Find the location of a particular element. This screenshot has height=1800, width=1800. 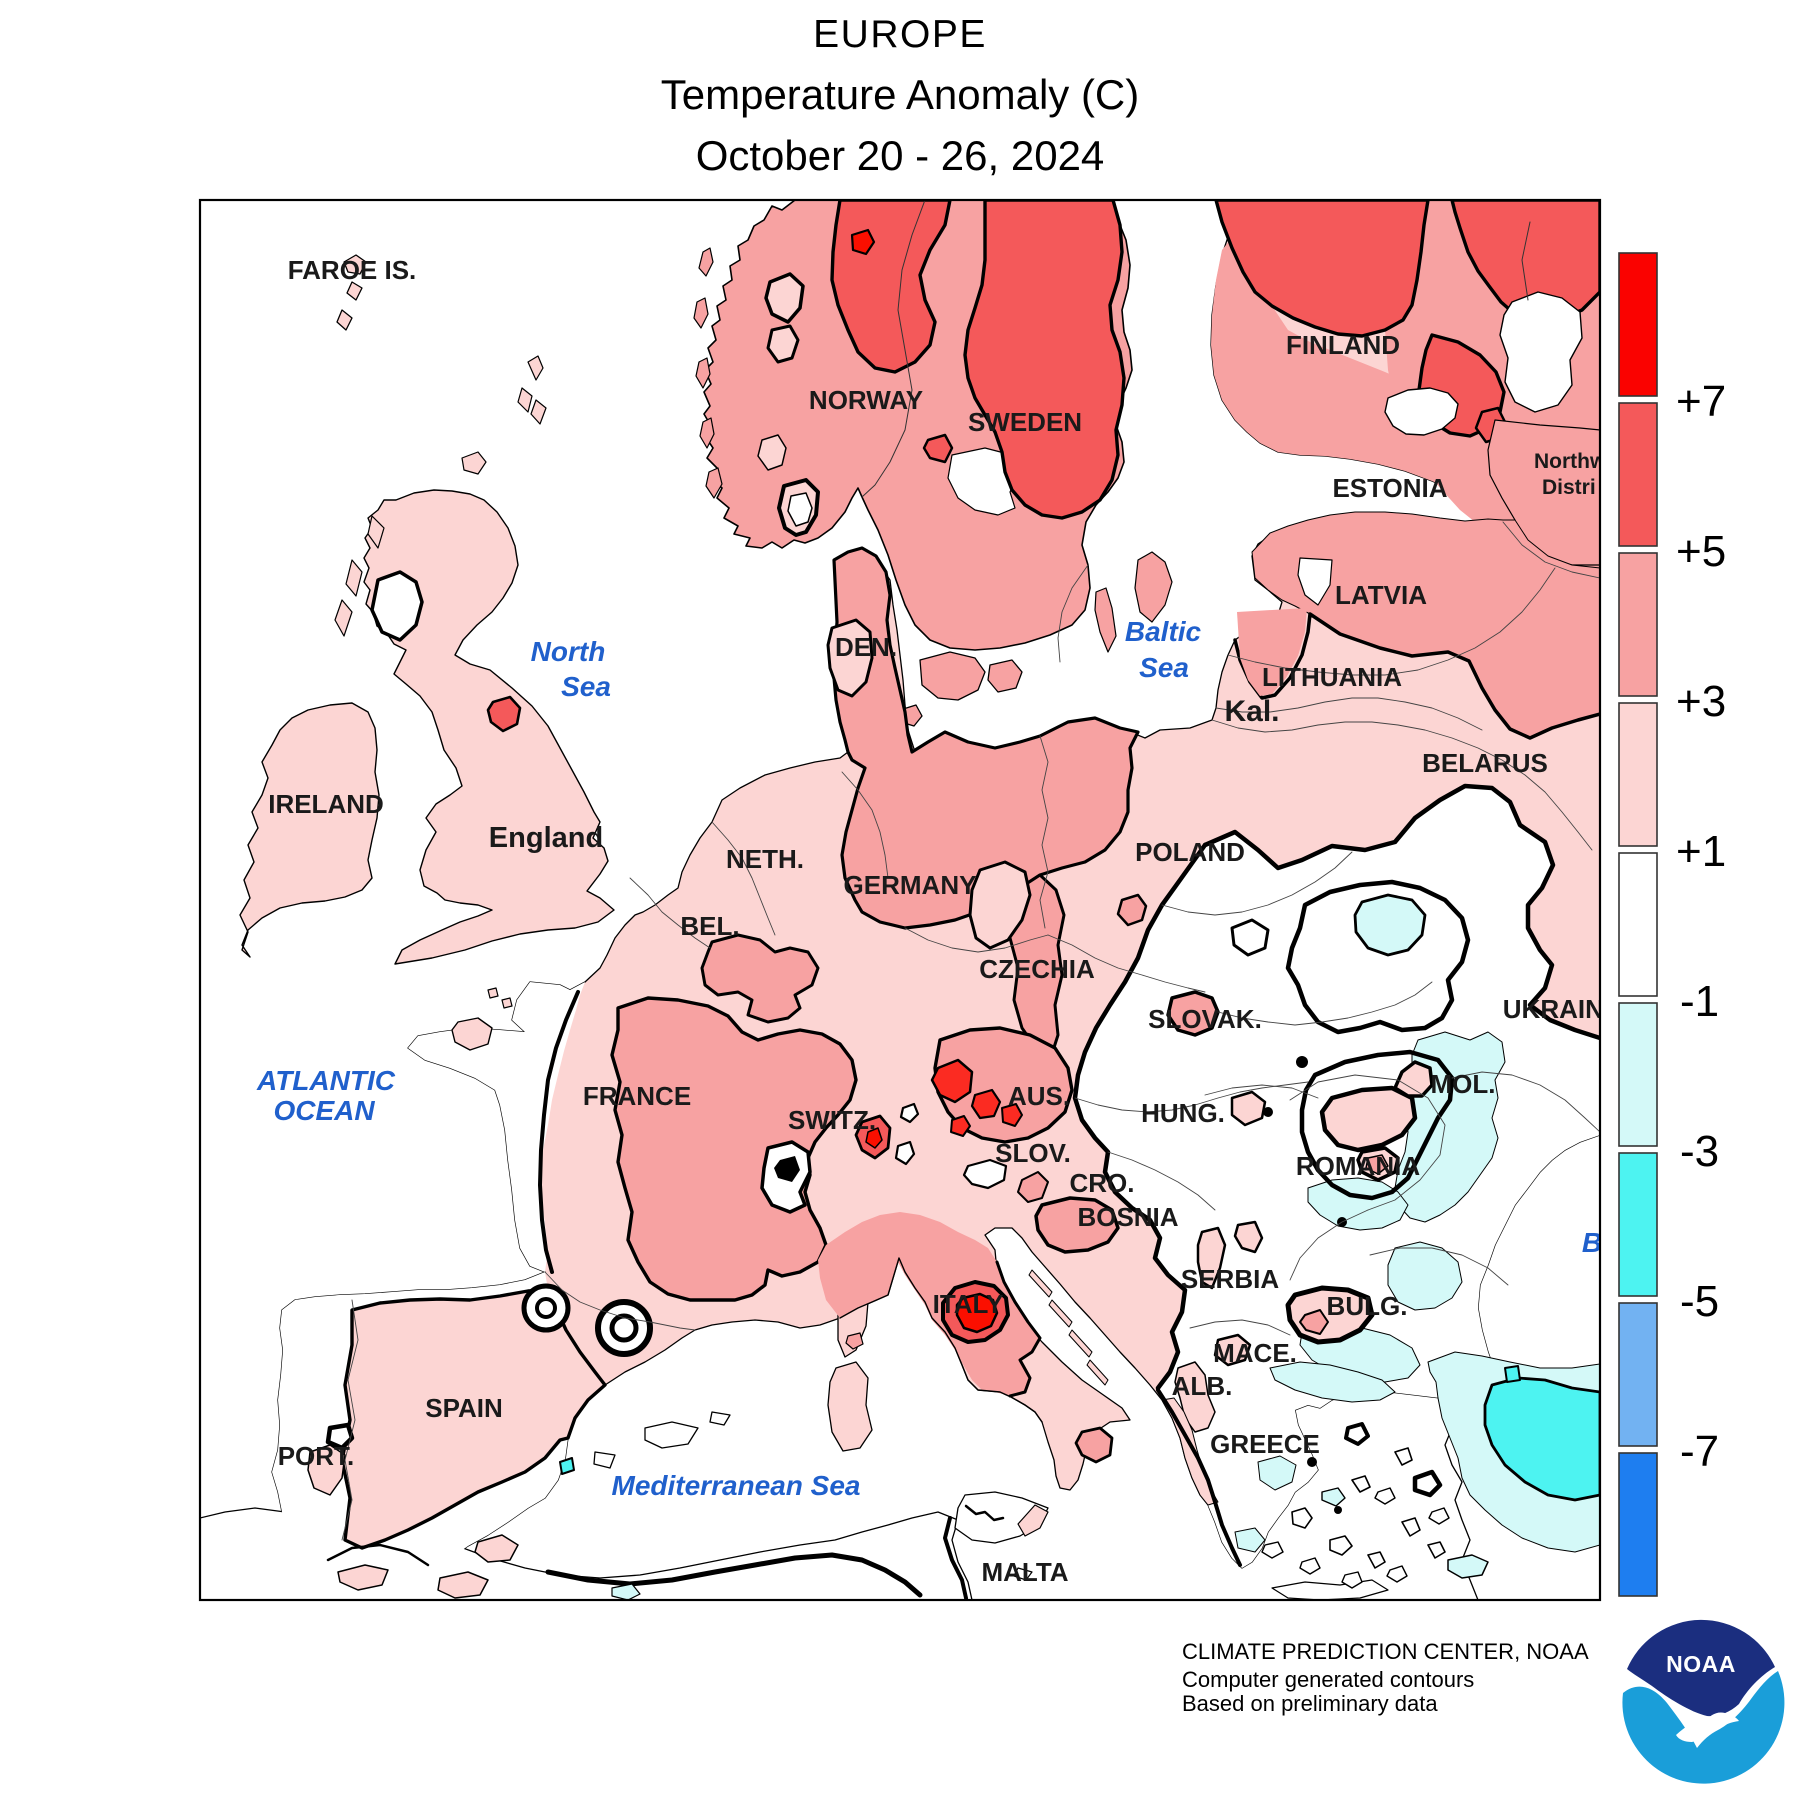

svg-text: POLAND is located at coordinates (1190, 852).